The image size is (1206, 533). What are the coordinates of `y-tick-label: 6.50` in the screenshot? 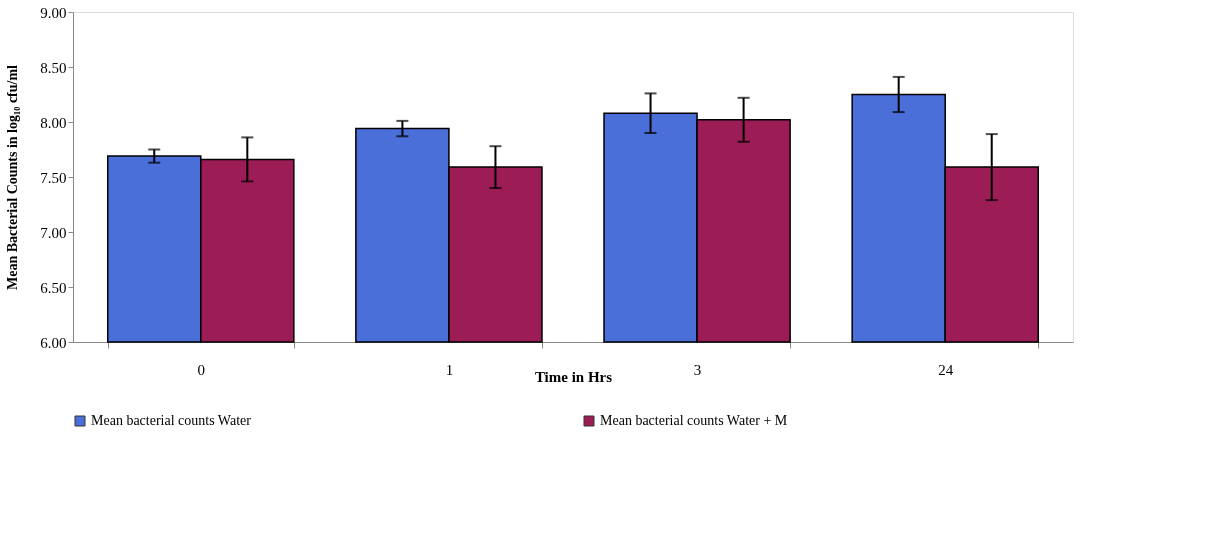 It's located at (53, 287).